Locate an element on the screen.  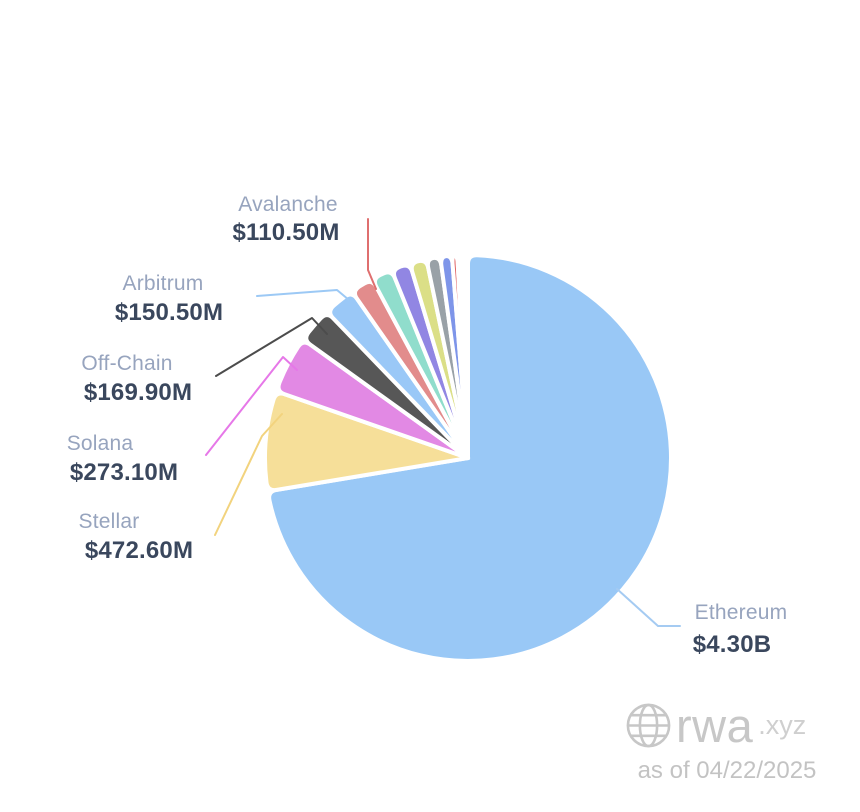
globe-icon is located at coordinates (648, 725).